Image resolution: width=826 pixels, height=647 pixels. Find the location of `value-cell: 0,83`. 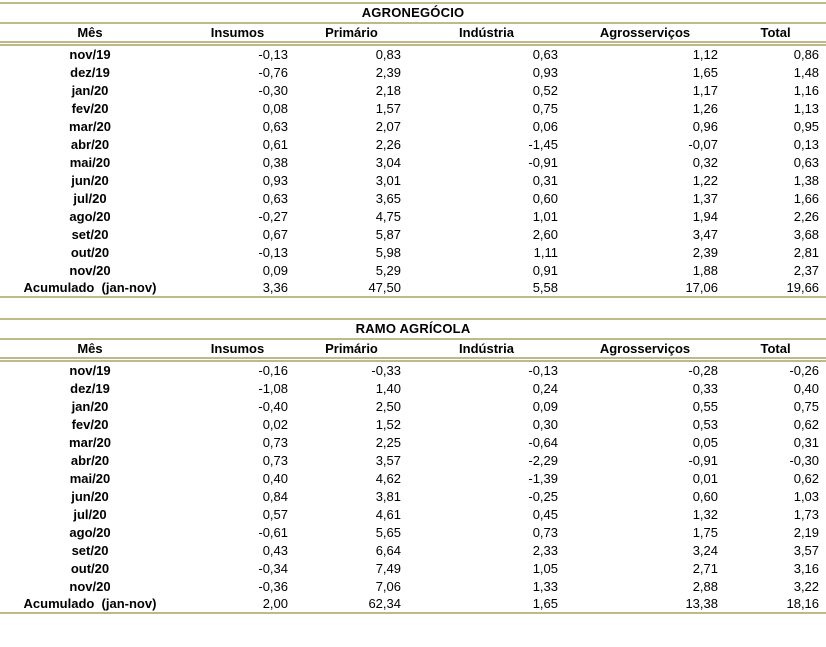

value-cell: 0,83 is located at coordinates (388, 54).